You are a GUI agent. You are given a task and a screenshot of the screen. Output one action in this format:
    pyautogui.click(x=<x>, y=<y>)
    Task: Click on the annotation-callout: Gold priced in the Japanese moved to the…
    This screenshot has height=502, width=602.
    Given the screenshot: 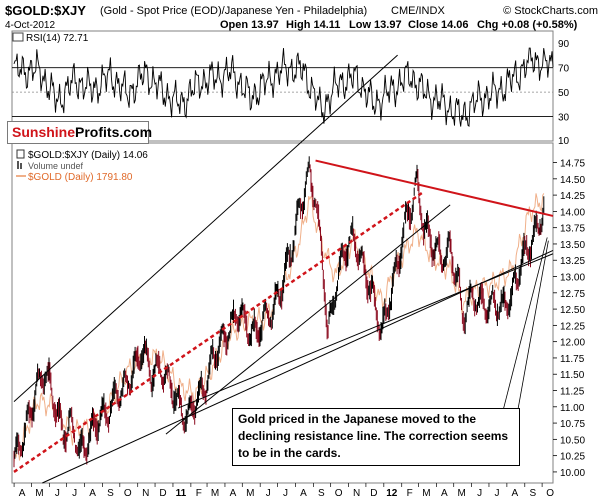 What is the action you would take?
    pyautogui.click(x=376, y=437)
    